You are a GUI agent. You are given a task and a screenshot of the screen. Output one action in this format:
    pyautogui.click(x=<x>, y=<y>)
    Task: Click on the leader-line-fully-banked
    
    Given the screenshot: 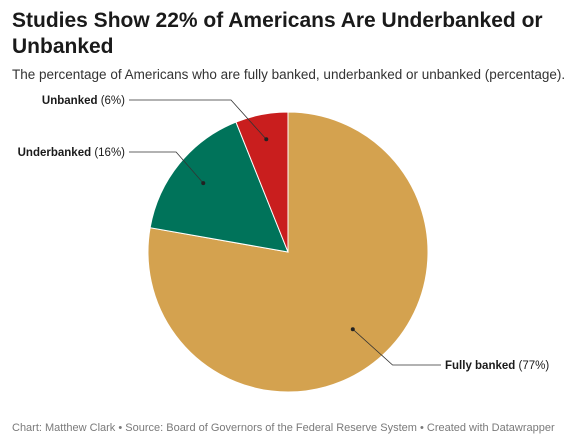 What is the action you would take?
    pyautogui.click(x=396, y=347)
    